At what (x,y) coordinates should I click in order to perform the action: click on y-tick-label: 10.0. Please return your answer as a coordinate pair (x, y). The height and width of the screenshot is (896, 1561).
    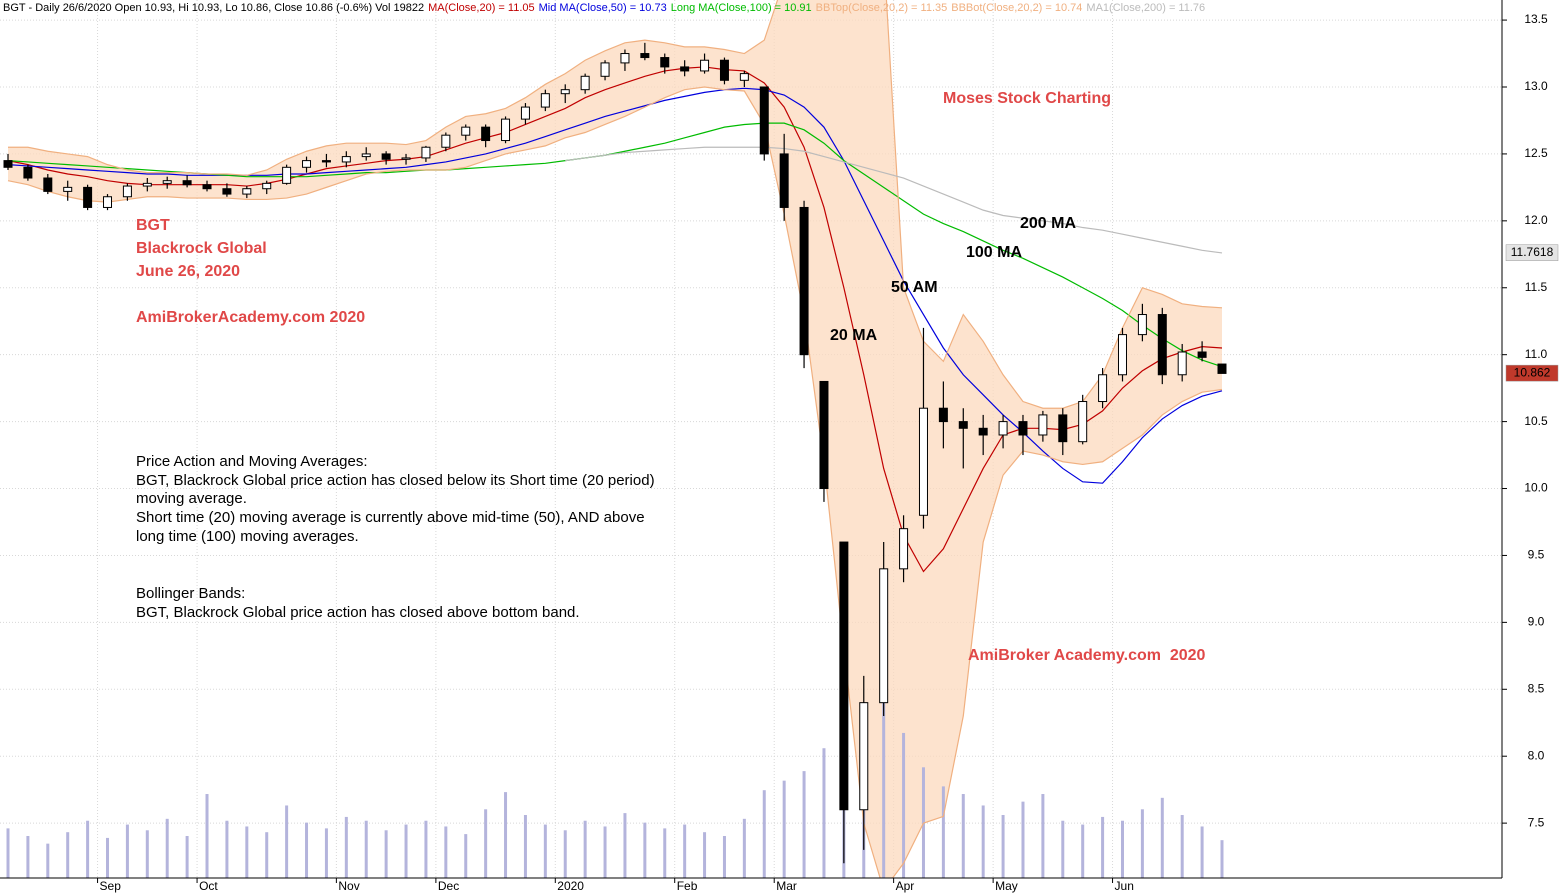
    Looking at the image, I should click on (1536, 488).